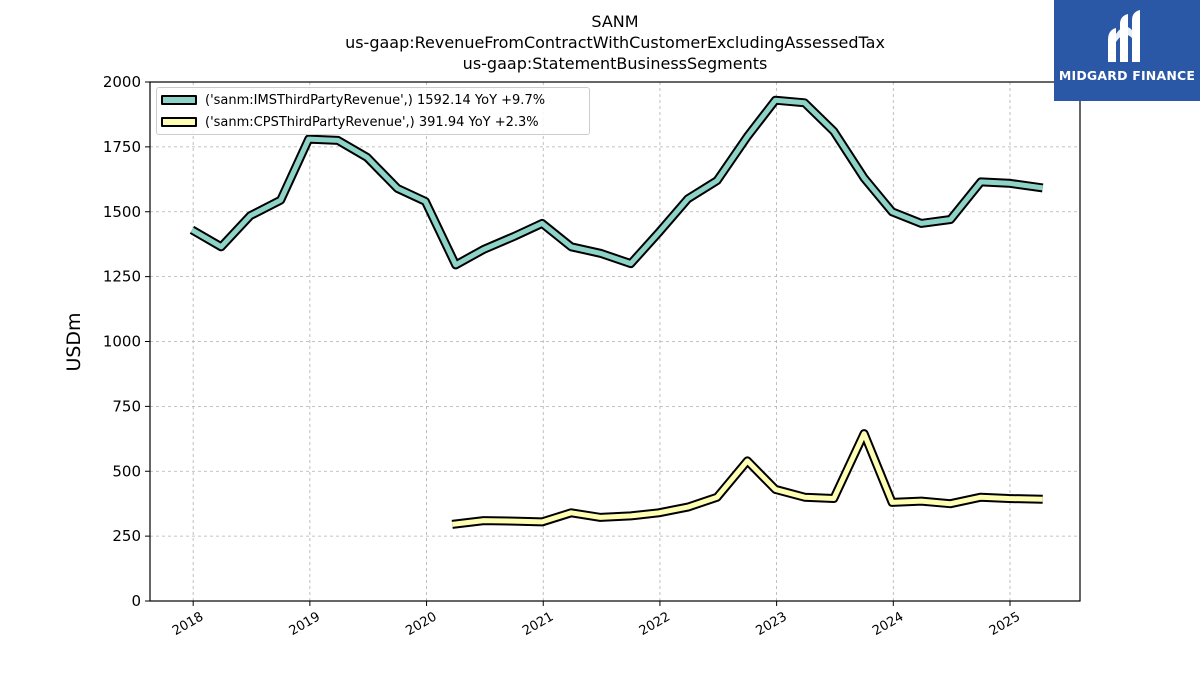 Image resolution: width=1200 pixels, height=675 pixels. I want to click on y-tick-label: 250, so click(126, 536).